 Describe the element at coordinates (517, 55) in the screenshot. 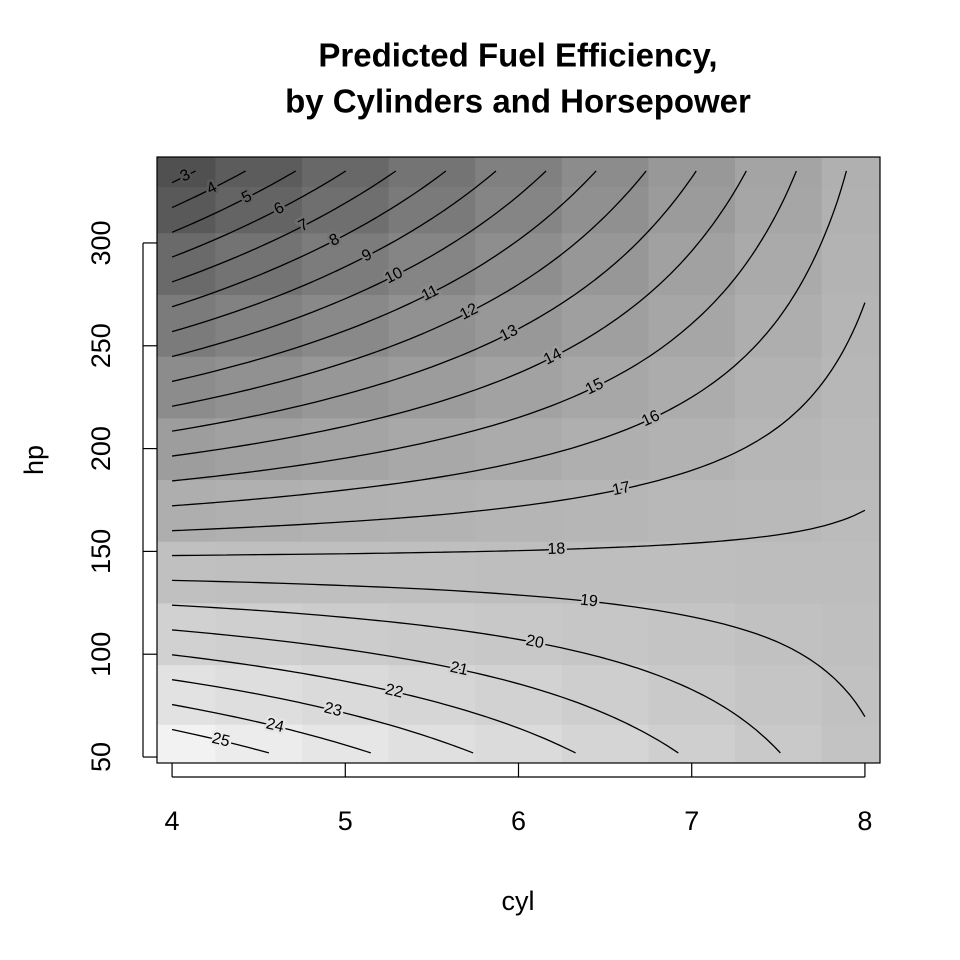

I see `chart-title: Predicted Fuel Efficiency,` at that location.